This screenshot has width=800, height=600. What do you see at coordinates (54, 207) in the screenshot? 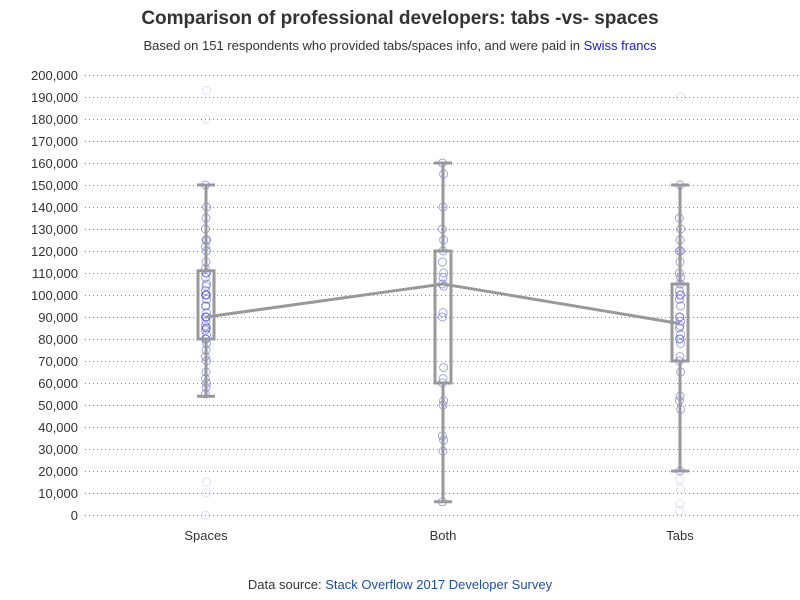
I see `y-tick-label: 140,000` at bounding box center [54, 207].